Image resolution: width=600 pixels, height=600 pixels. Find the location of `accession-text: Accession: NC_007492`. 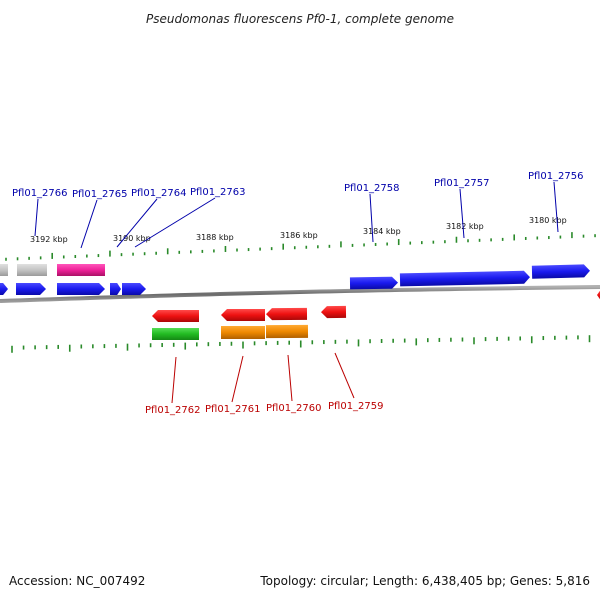

accession-text: Accession: NC_007492 is located at coordinates (77, 581).